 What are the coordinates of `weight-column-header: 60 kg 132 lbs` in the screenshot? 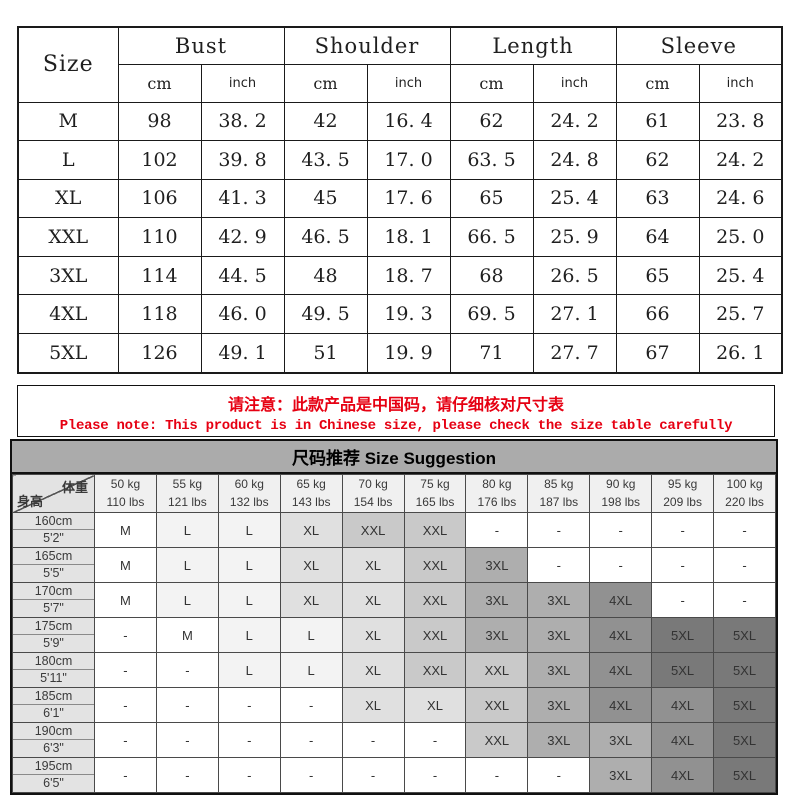 It's located at (249, 493).